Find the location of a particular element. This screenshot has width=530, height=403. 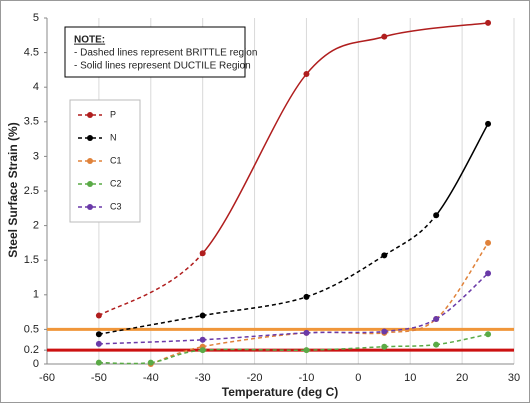

y-tick-label: 4 is located at coordinates (36, 87).